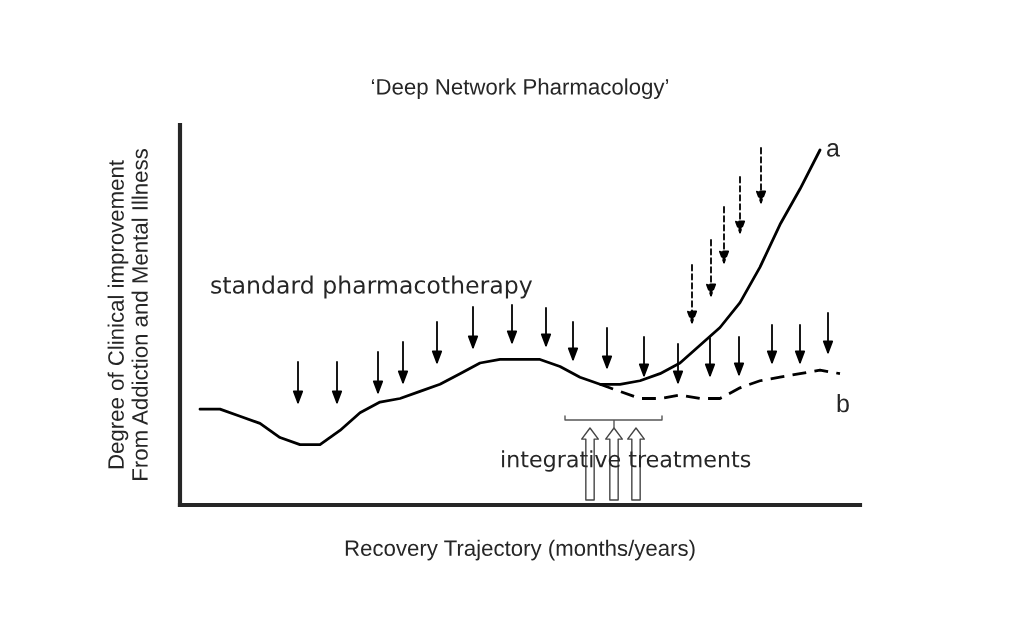  I want to click on y-axis-title: Degree of Clinical improvement From Addiction and Mental Illness, so click(127, 314).